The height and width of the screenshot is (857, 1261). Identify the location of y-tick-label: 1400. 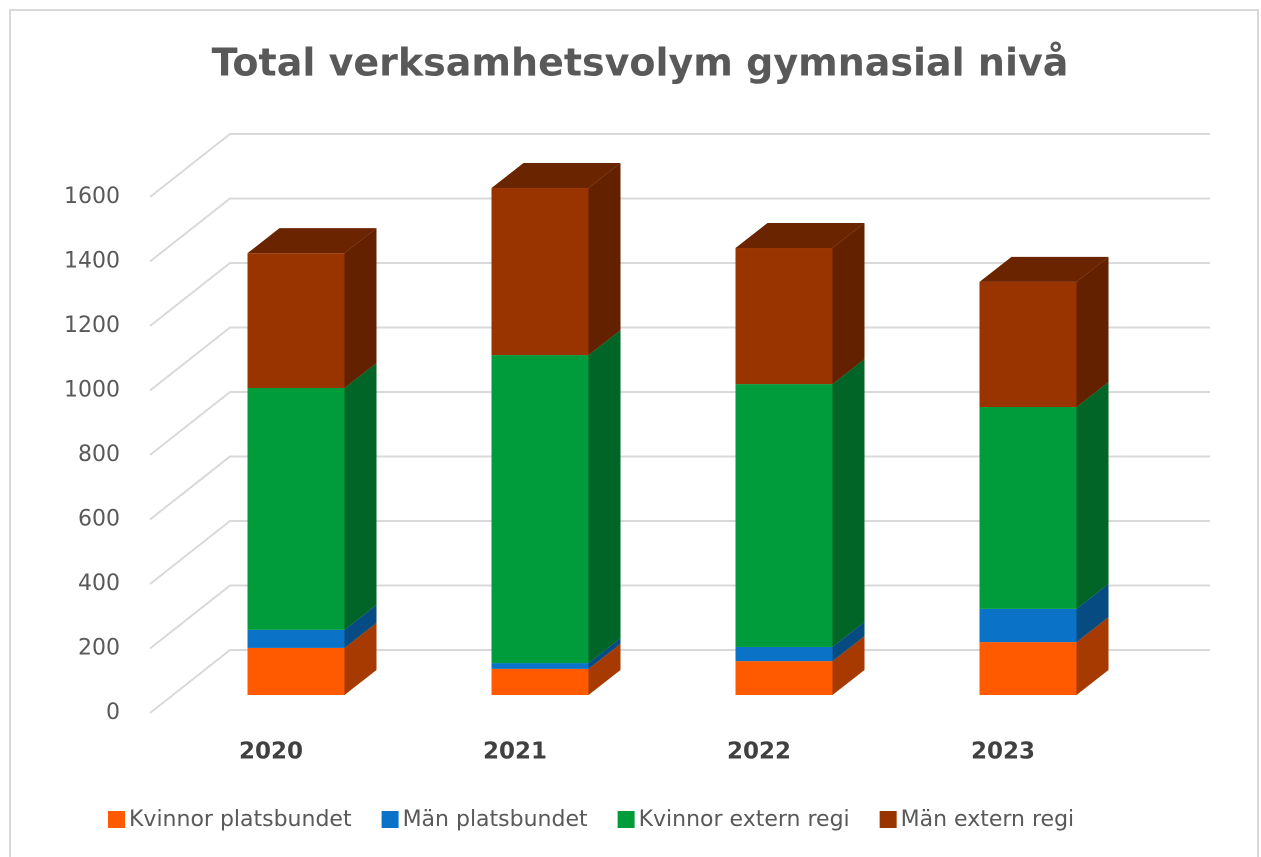
(92, 261).